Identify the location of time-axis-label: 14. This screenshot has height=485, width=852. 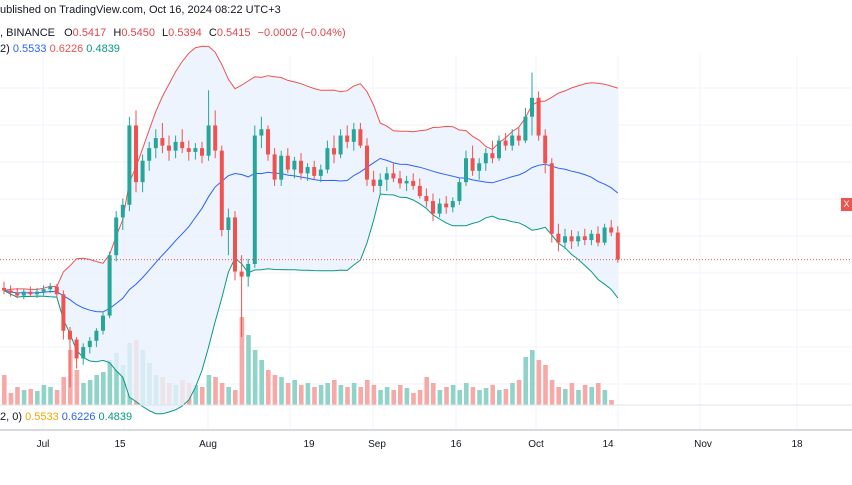
(608, 444).